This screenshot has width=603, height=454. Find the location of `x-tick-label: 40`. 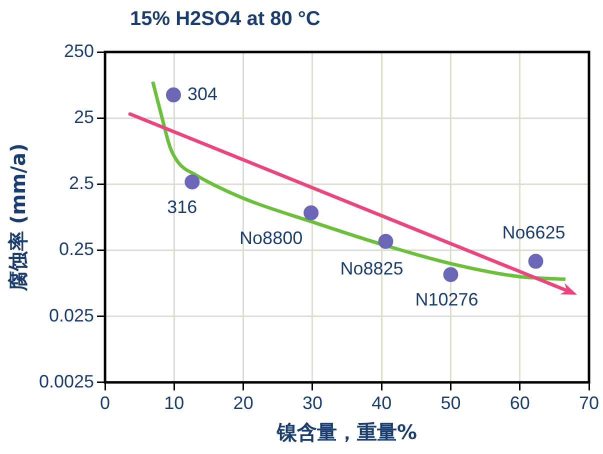

x-tick-label: 40 is located at coordinates (382, 403).